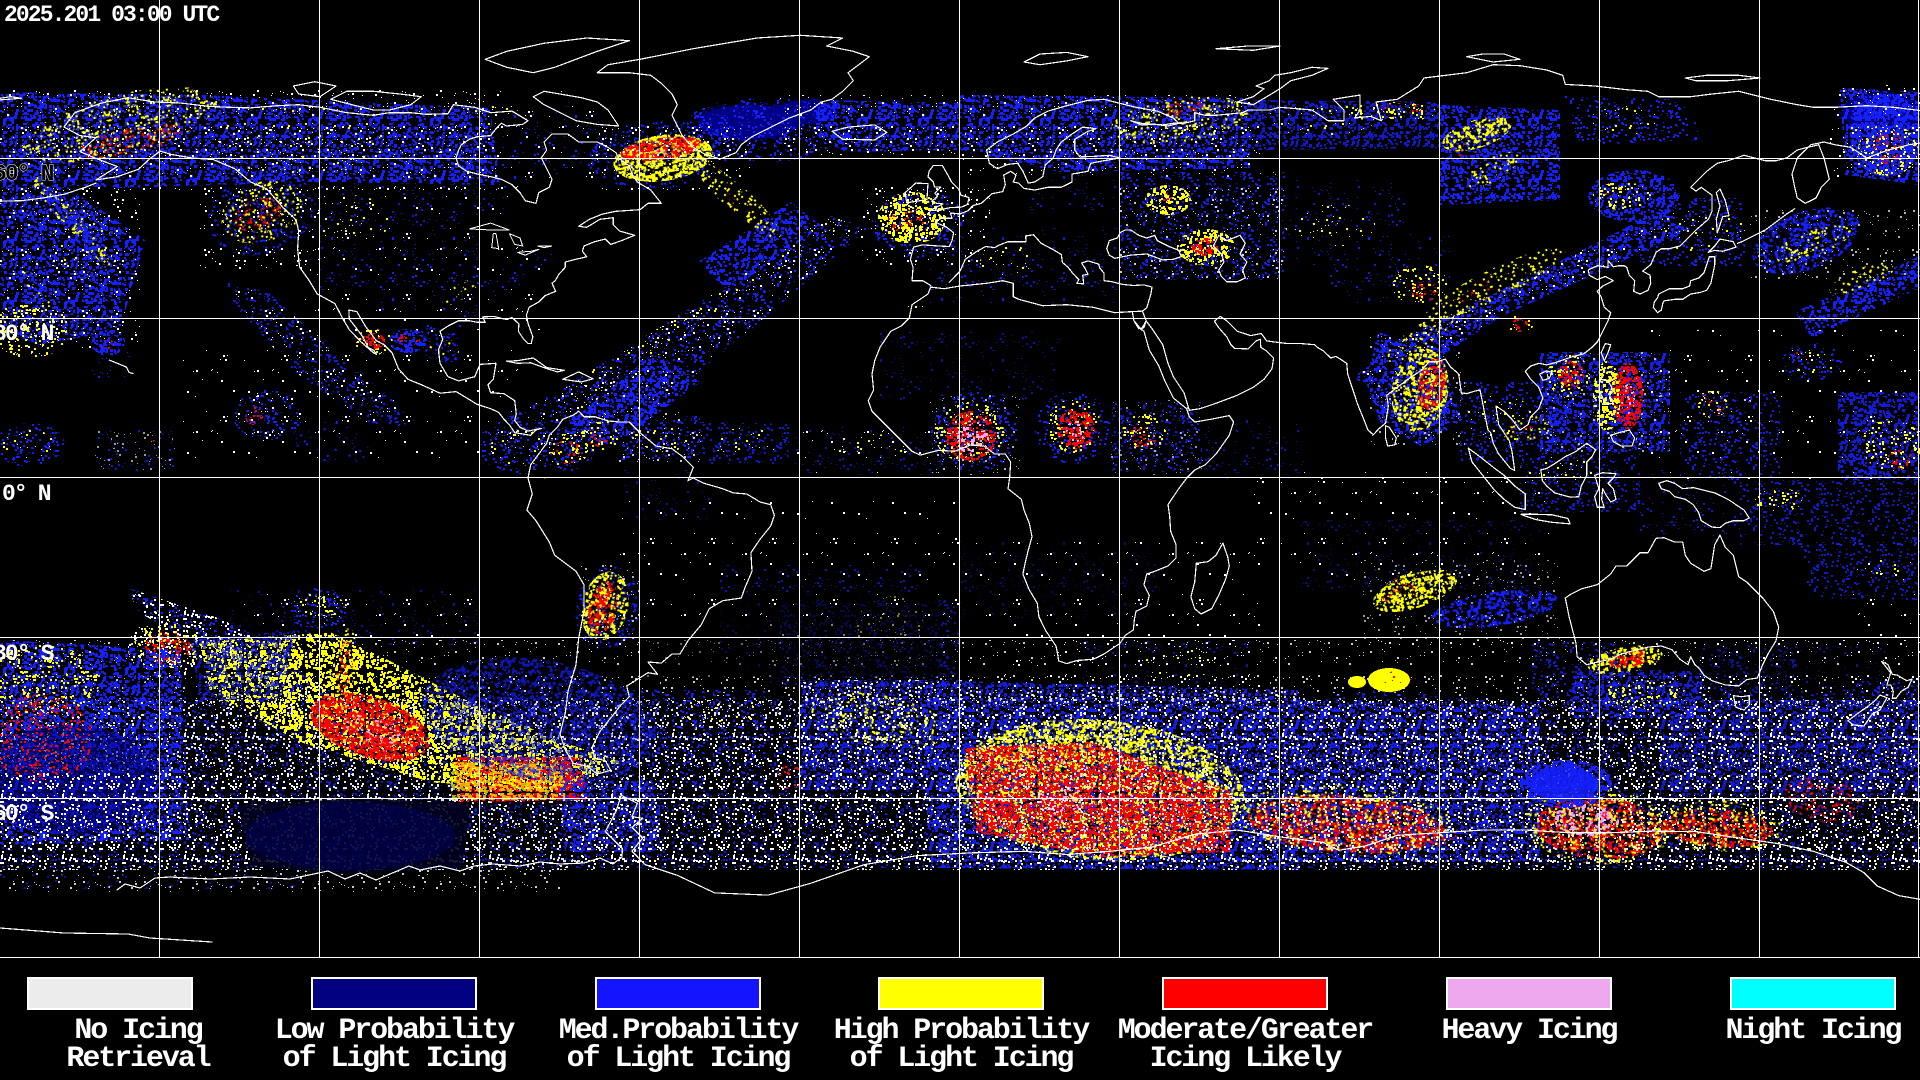 This screenshot has height=1080, width=1920. Describe the element at coordinates (138, 1059) in the screenshot. I see `svg-text: Retrieval` at that location.